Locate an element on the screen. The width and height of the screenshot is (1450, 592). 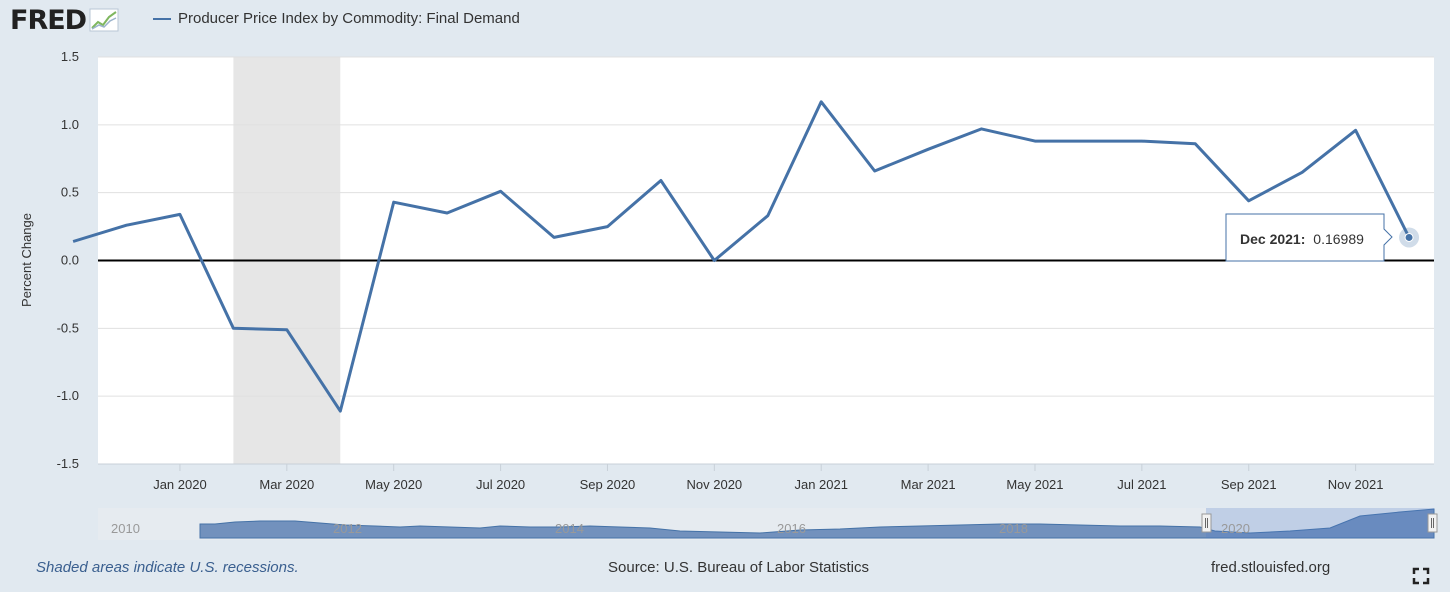
navigator-handle-left is located at coordinates (1206, 523).